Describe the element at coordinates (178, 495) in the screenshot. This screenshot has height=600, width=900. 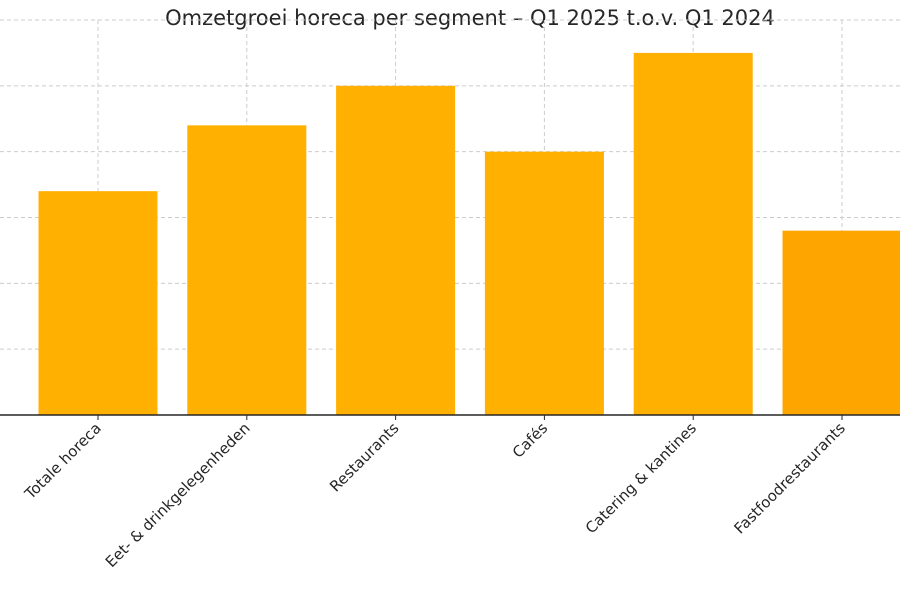
I see `x-tick-label: Eet- & drinkgelegenheden` at that location.